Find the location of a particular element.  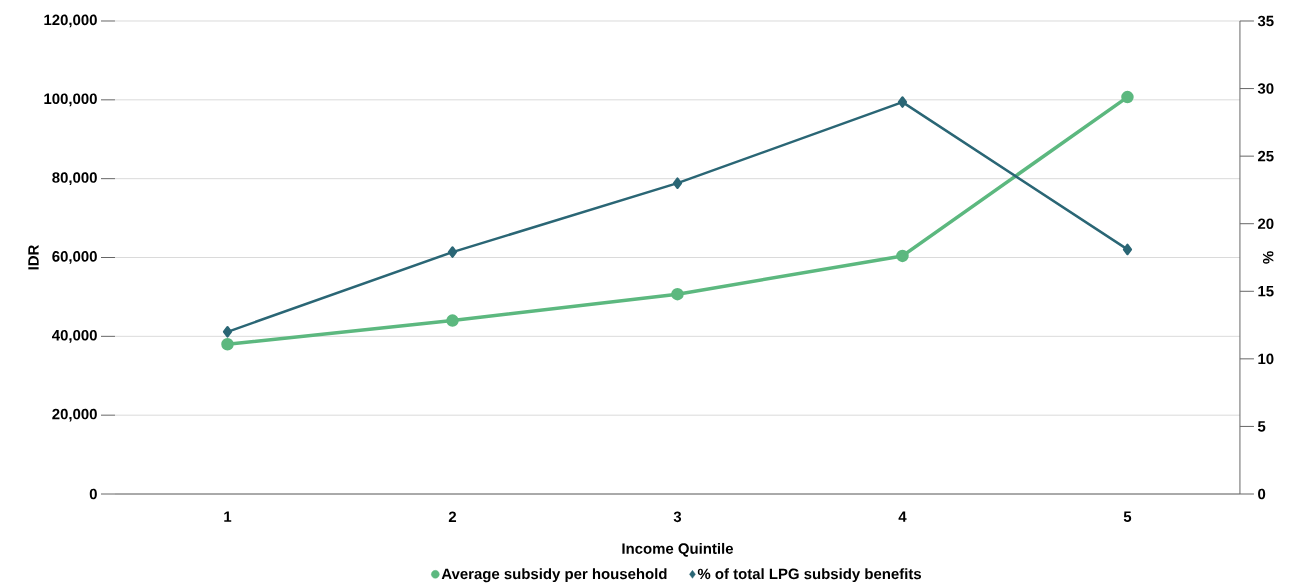

y-tick-label: 120,000 is located at coordinates (70, 21).